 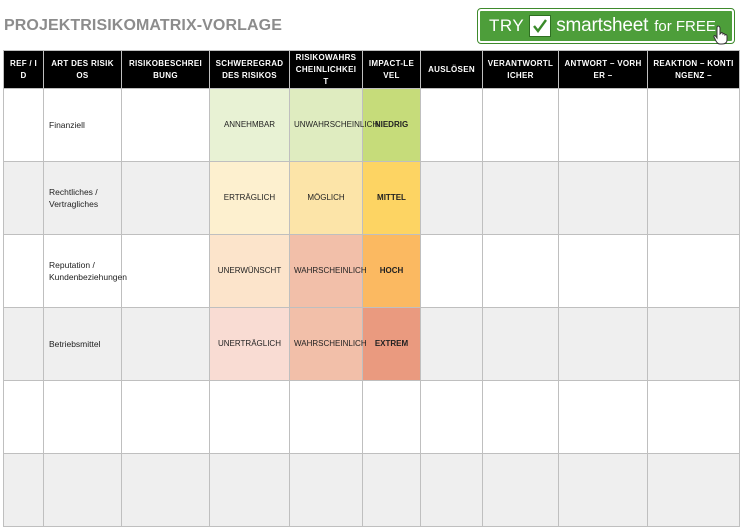 I want to click on severity-cell: UNERWÜNSCHT, so click(x=249, y=271).